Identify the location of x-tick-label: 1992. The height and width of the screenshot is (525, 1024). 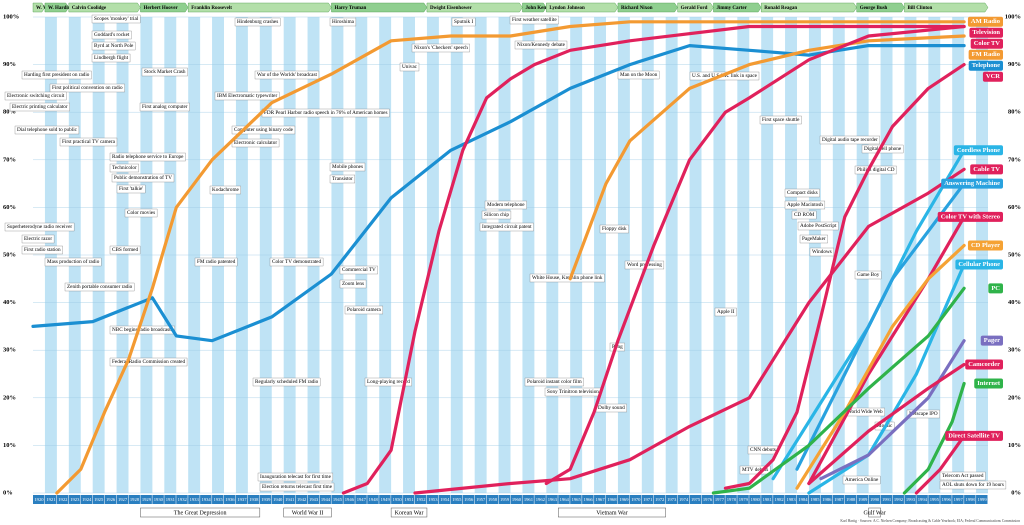
(899, 499).